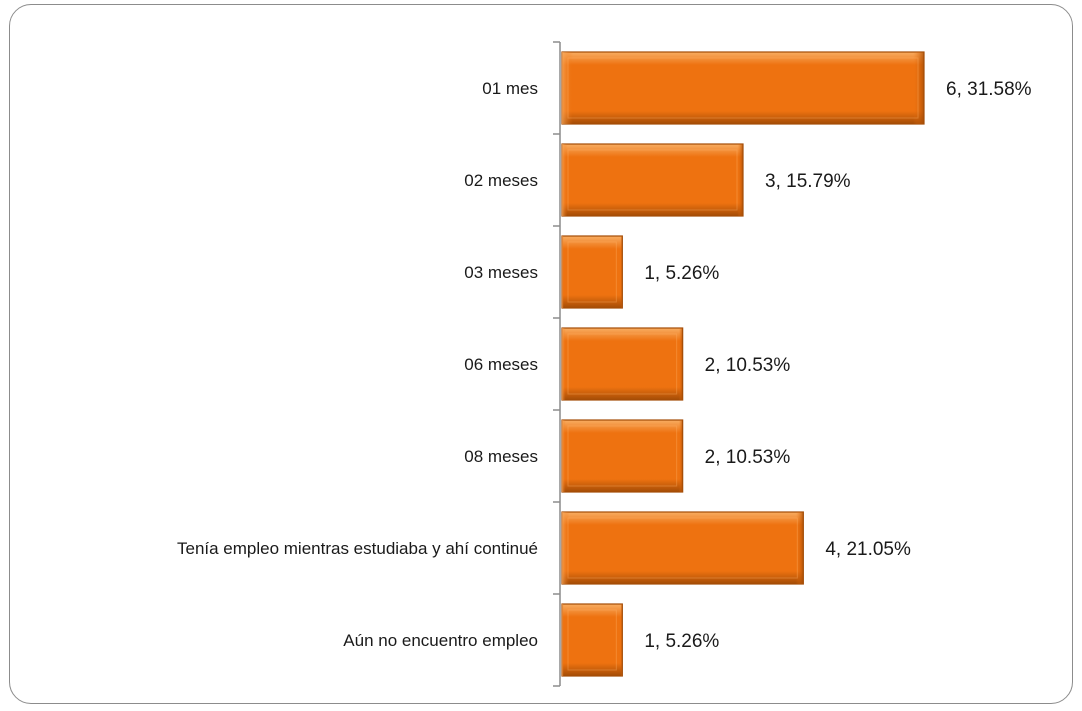  I want to click on data-label: 6, 31.58%, so click(989, 89).